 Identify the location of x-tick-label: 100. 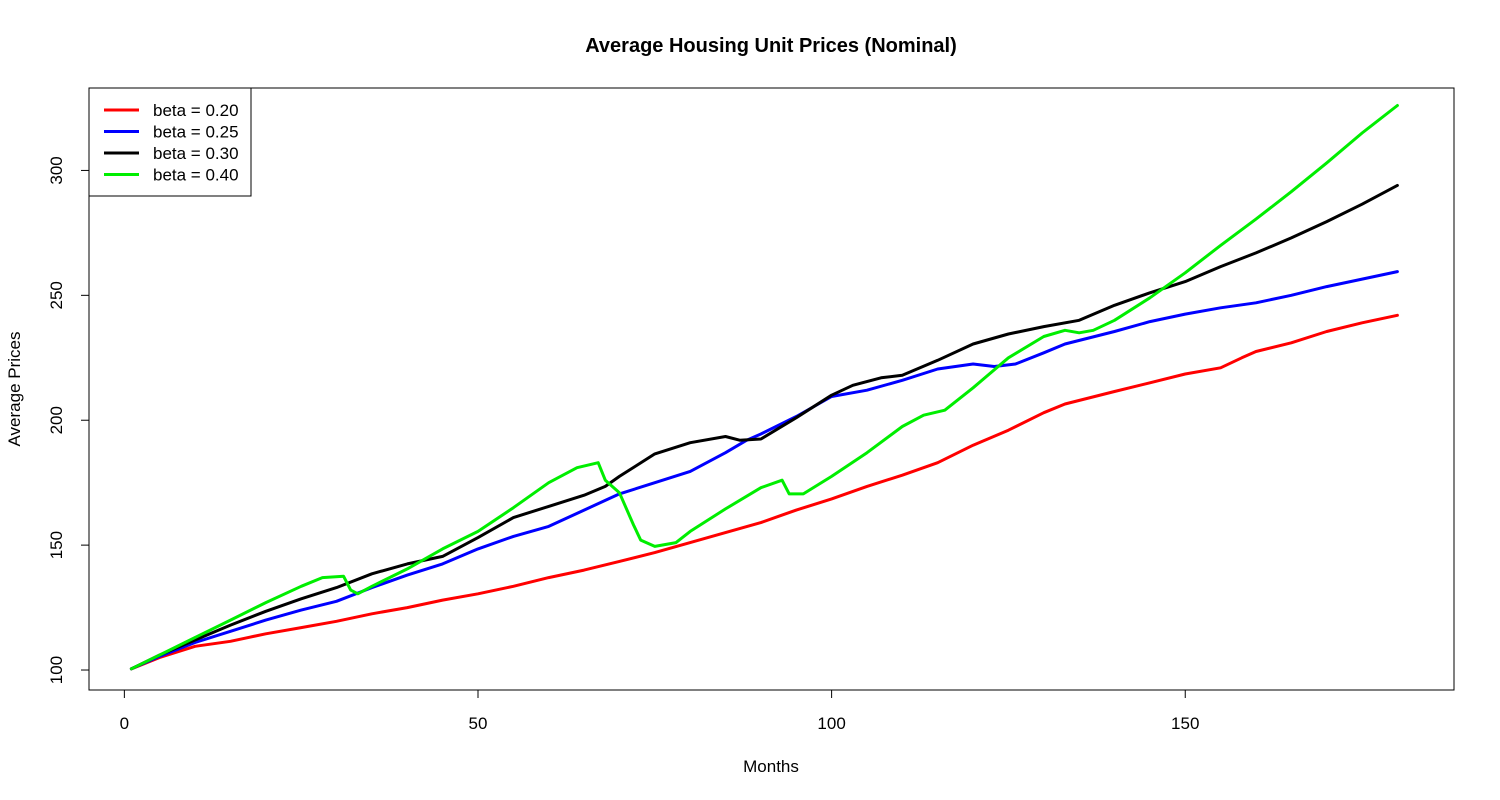
(831, 723).